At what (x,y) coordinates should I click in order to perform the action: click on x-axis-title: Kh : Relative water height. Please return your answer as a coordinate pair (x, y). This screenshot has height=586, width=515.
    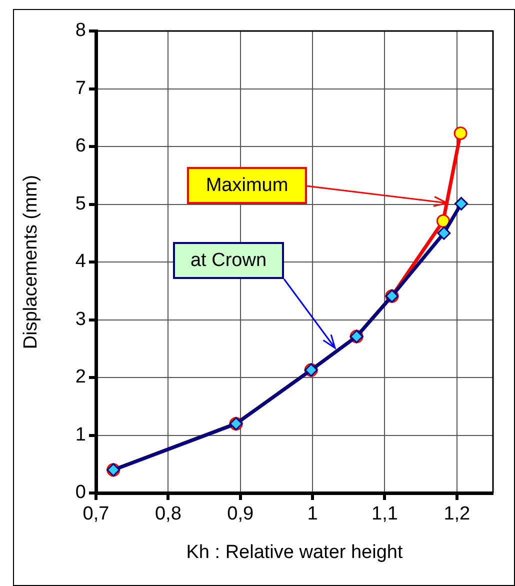
    Looking at the image, I should click on (295, 552).